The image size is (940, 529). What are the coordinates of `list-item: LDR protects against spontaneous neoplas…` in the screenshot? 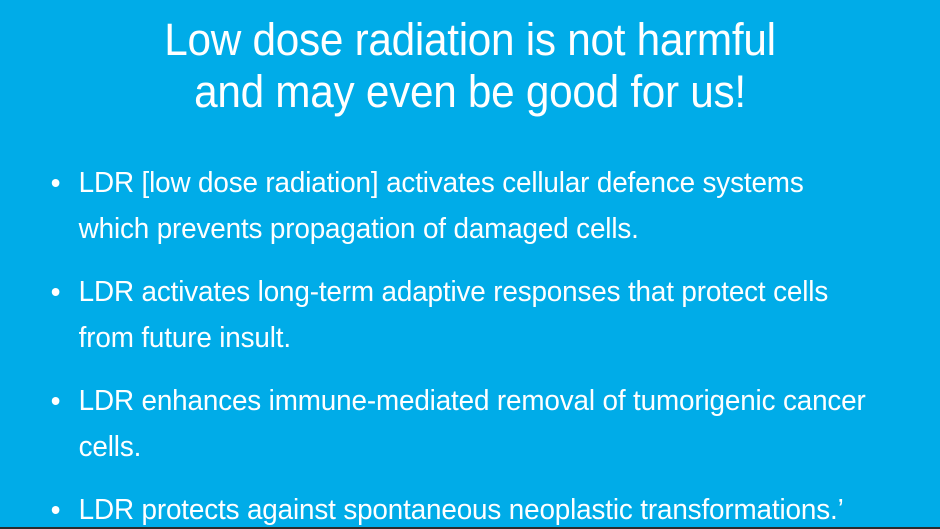 It's located at (460, 507).